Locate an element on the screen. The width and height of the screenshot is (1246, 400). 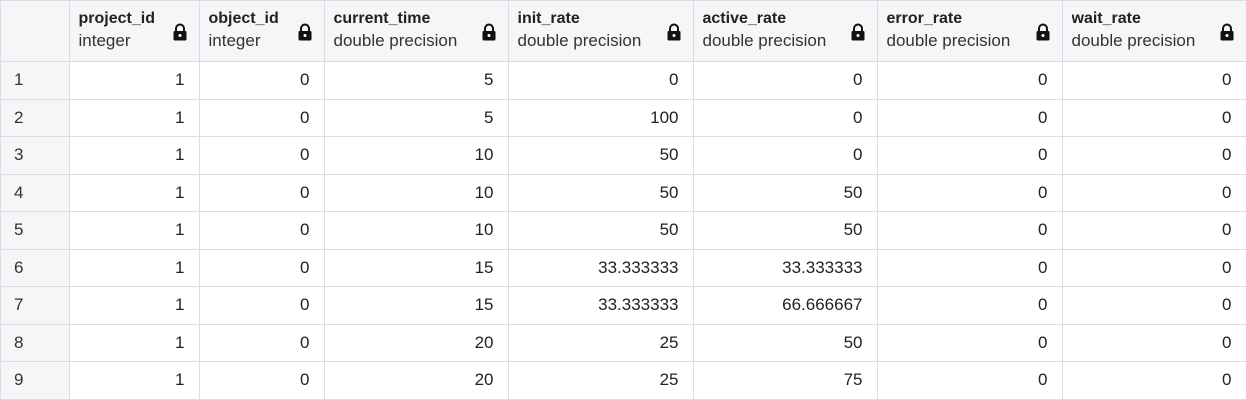
table-row: 3 1 0 10 50 0 0 0 is located at coordinates (623, 155).